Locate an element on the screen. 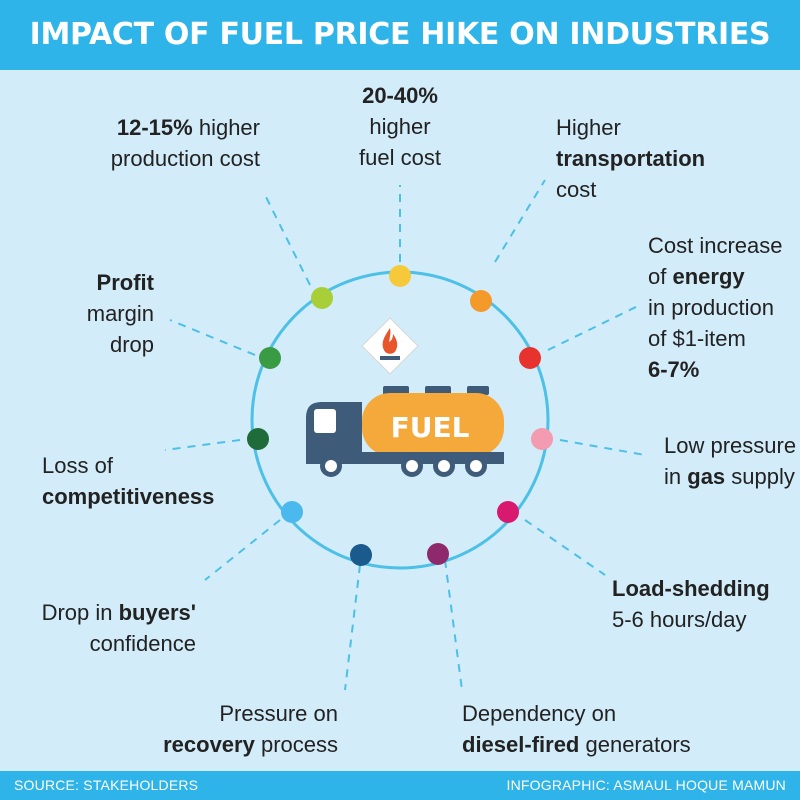  energy-line3: in production is located at coordinates (711, 307).